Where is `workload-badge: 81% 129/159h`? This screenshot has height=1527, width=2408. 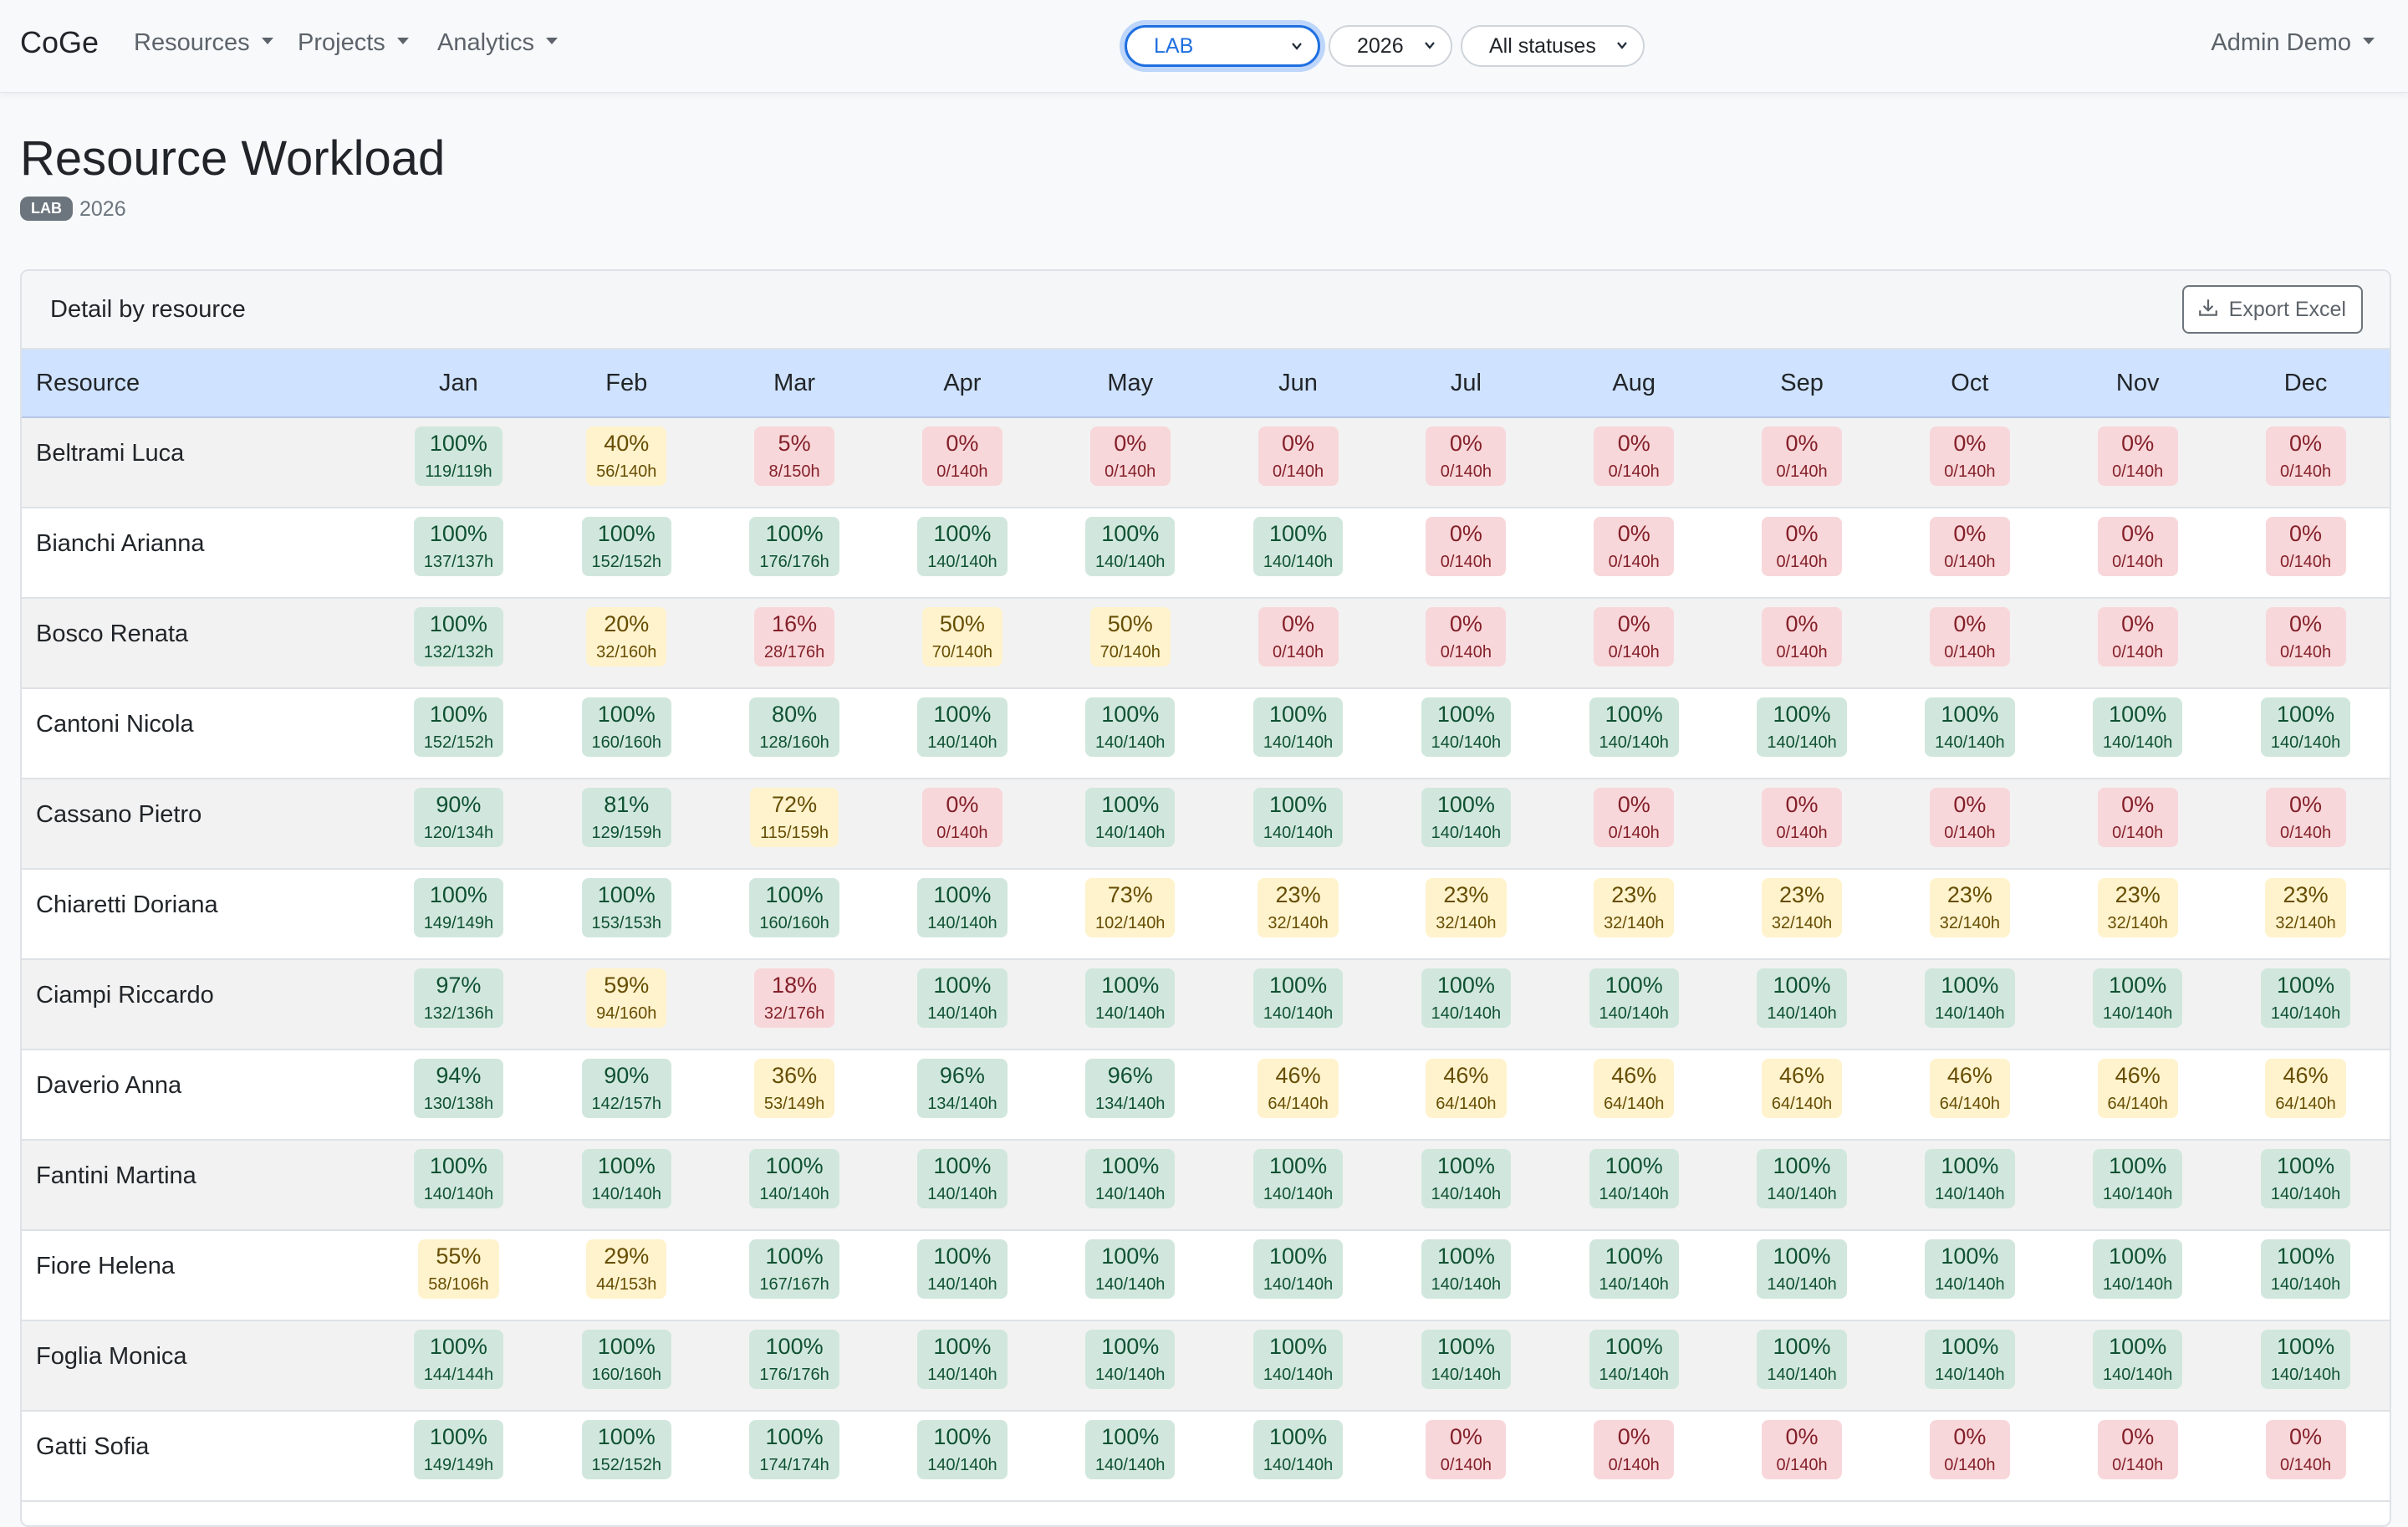
workload-badge: 81% 129/159h is located at coordinates (626, 818).